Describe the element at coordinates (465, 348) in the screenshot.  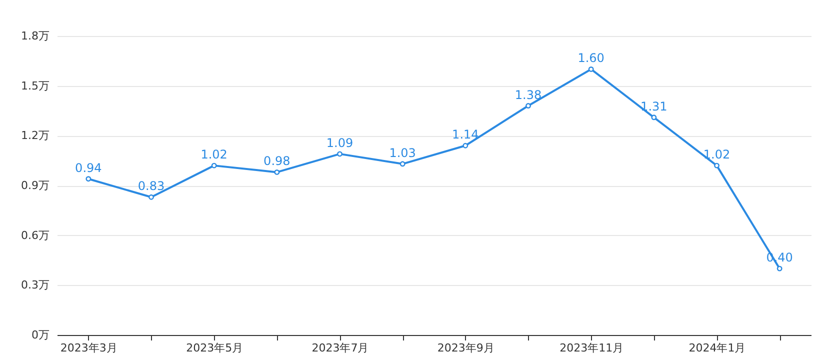
I see `x-tick-label: 2023年9月` at that location.